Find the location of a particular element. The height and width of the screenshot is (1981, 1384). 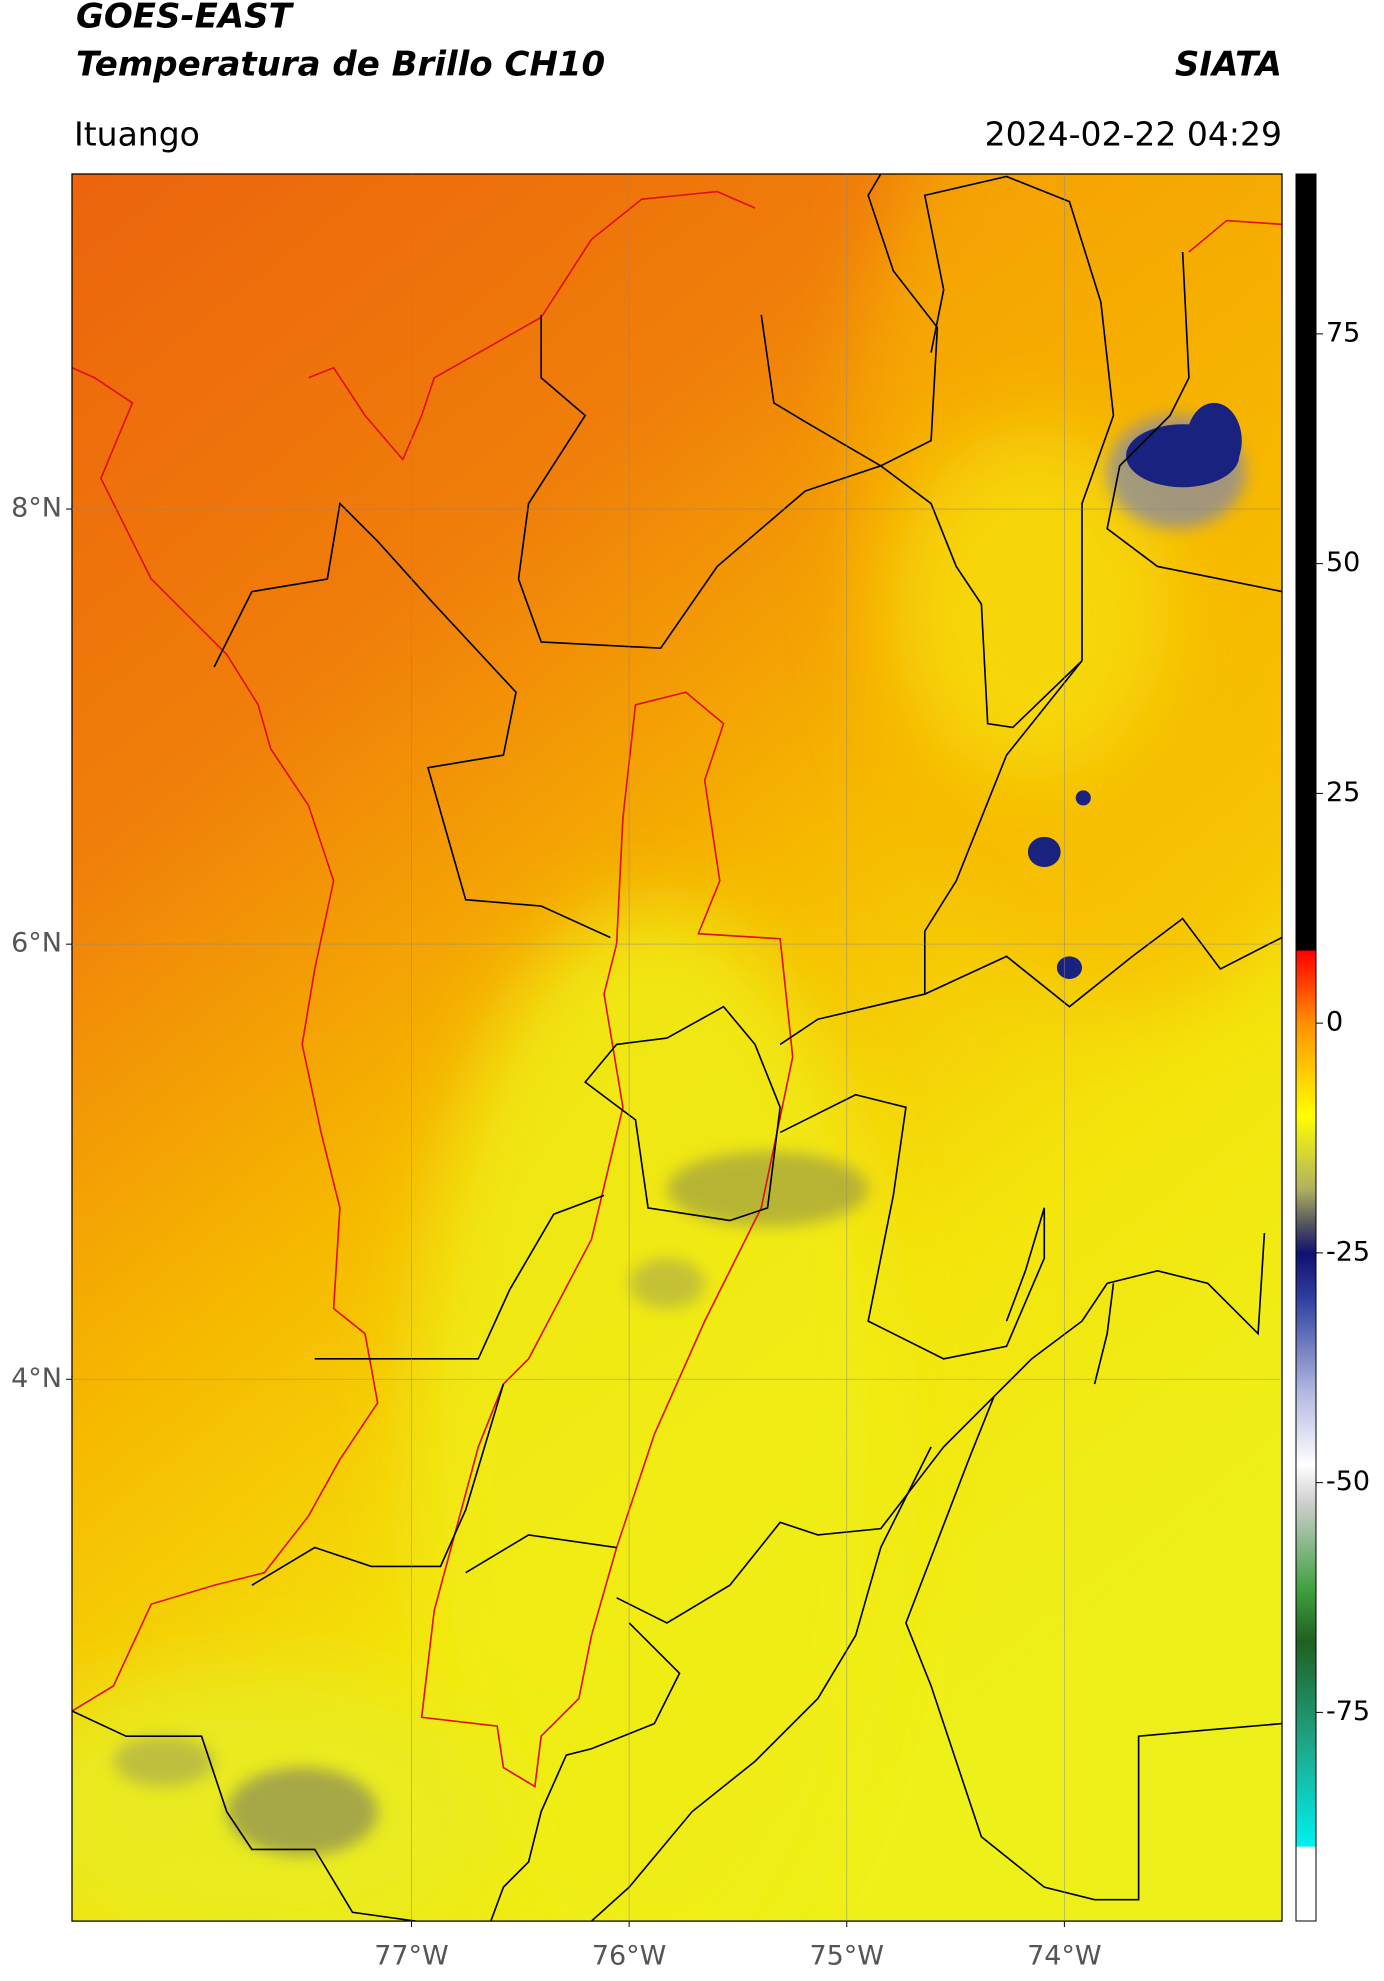

colorbar-tick-label: -75 is located at coordinates (1348, 1711).